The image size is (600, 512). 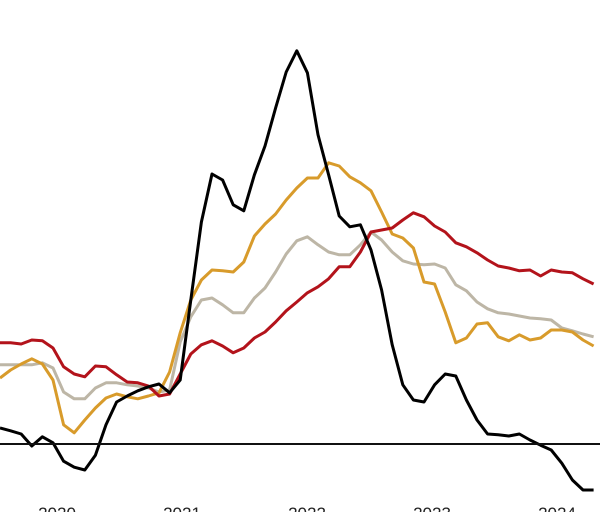 I want to click on x-tick-label: 2024, so click(x=557, y=508).